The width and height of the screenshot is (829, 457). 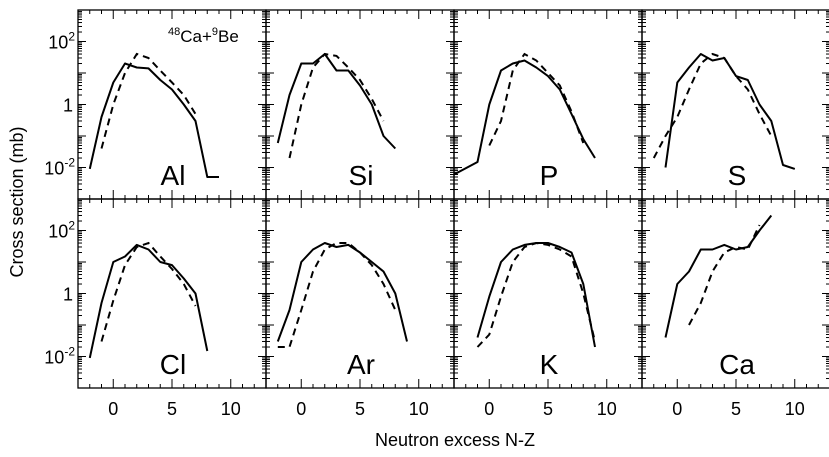 What do you see at coordinates (17, 201) in the screenshot?
I see `y-axis-label: Cross section (mb)` at bounding box center [17, 201].